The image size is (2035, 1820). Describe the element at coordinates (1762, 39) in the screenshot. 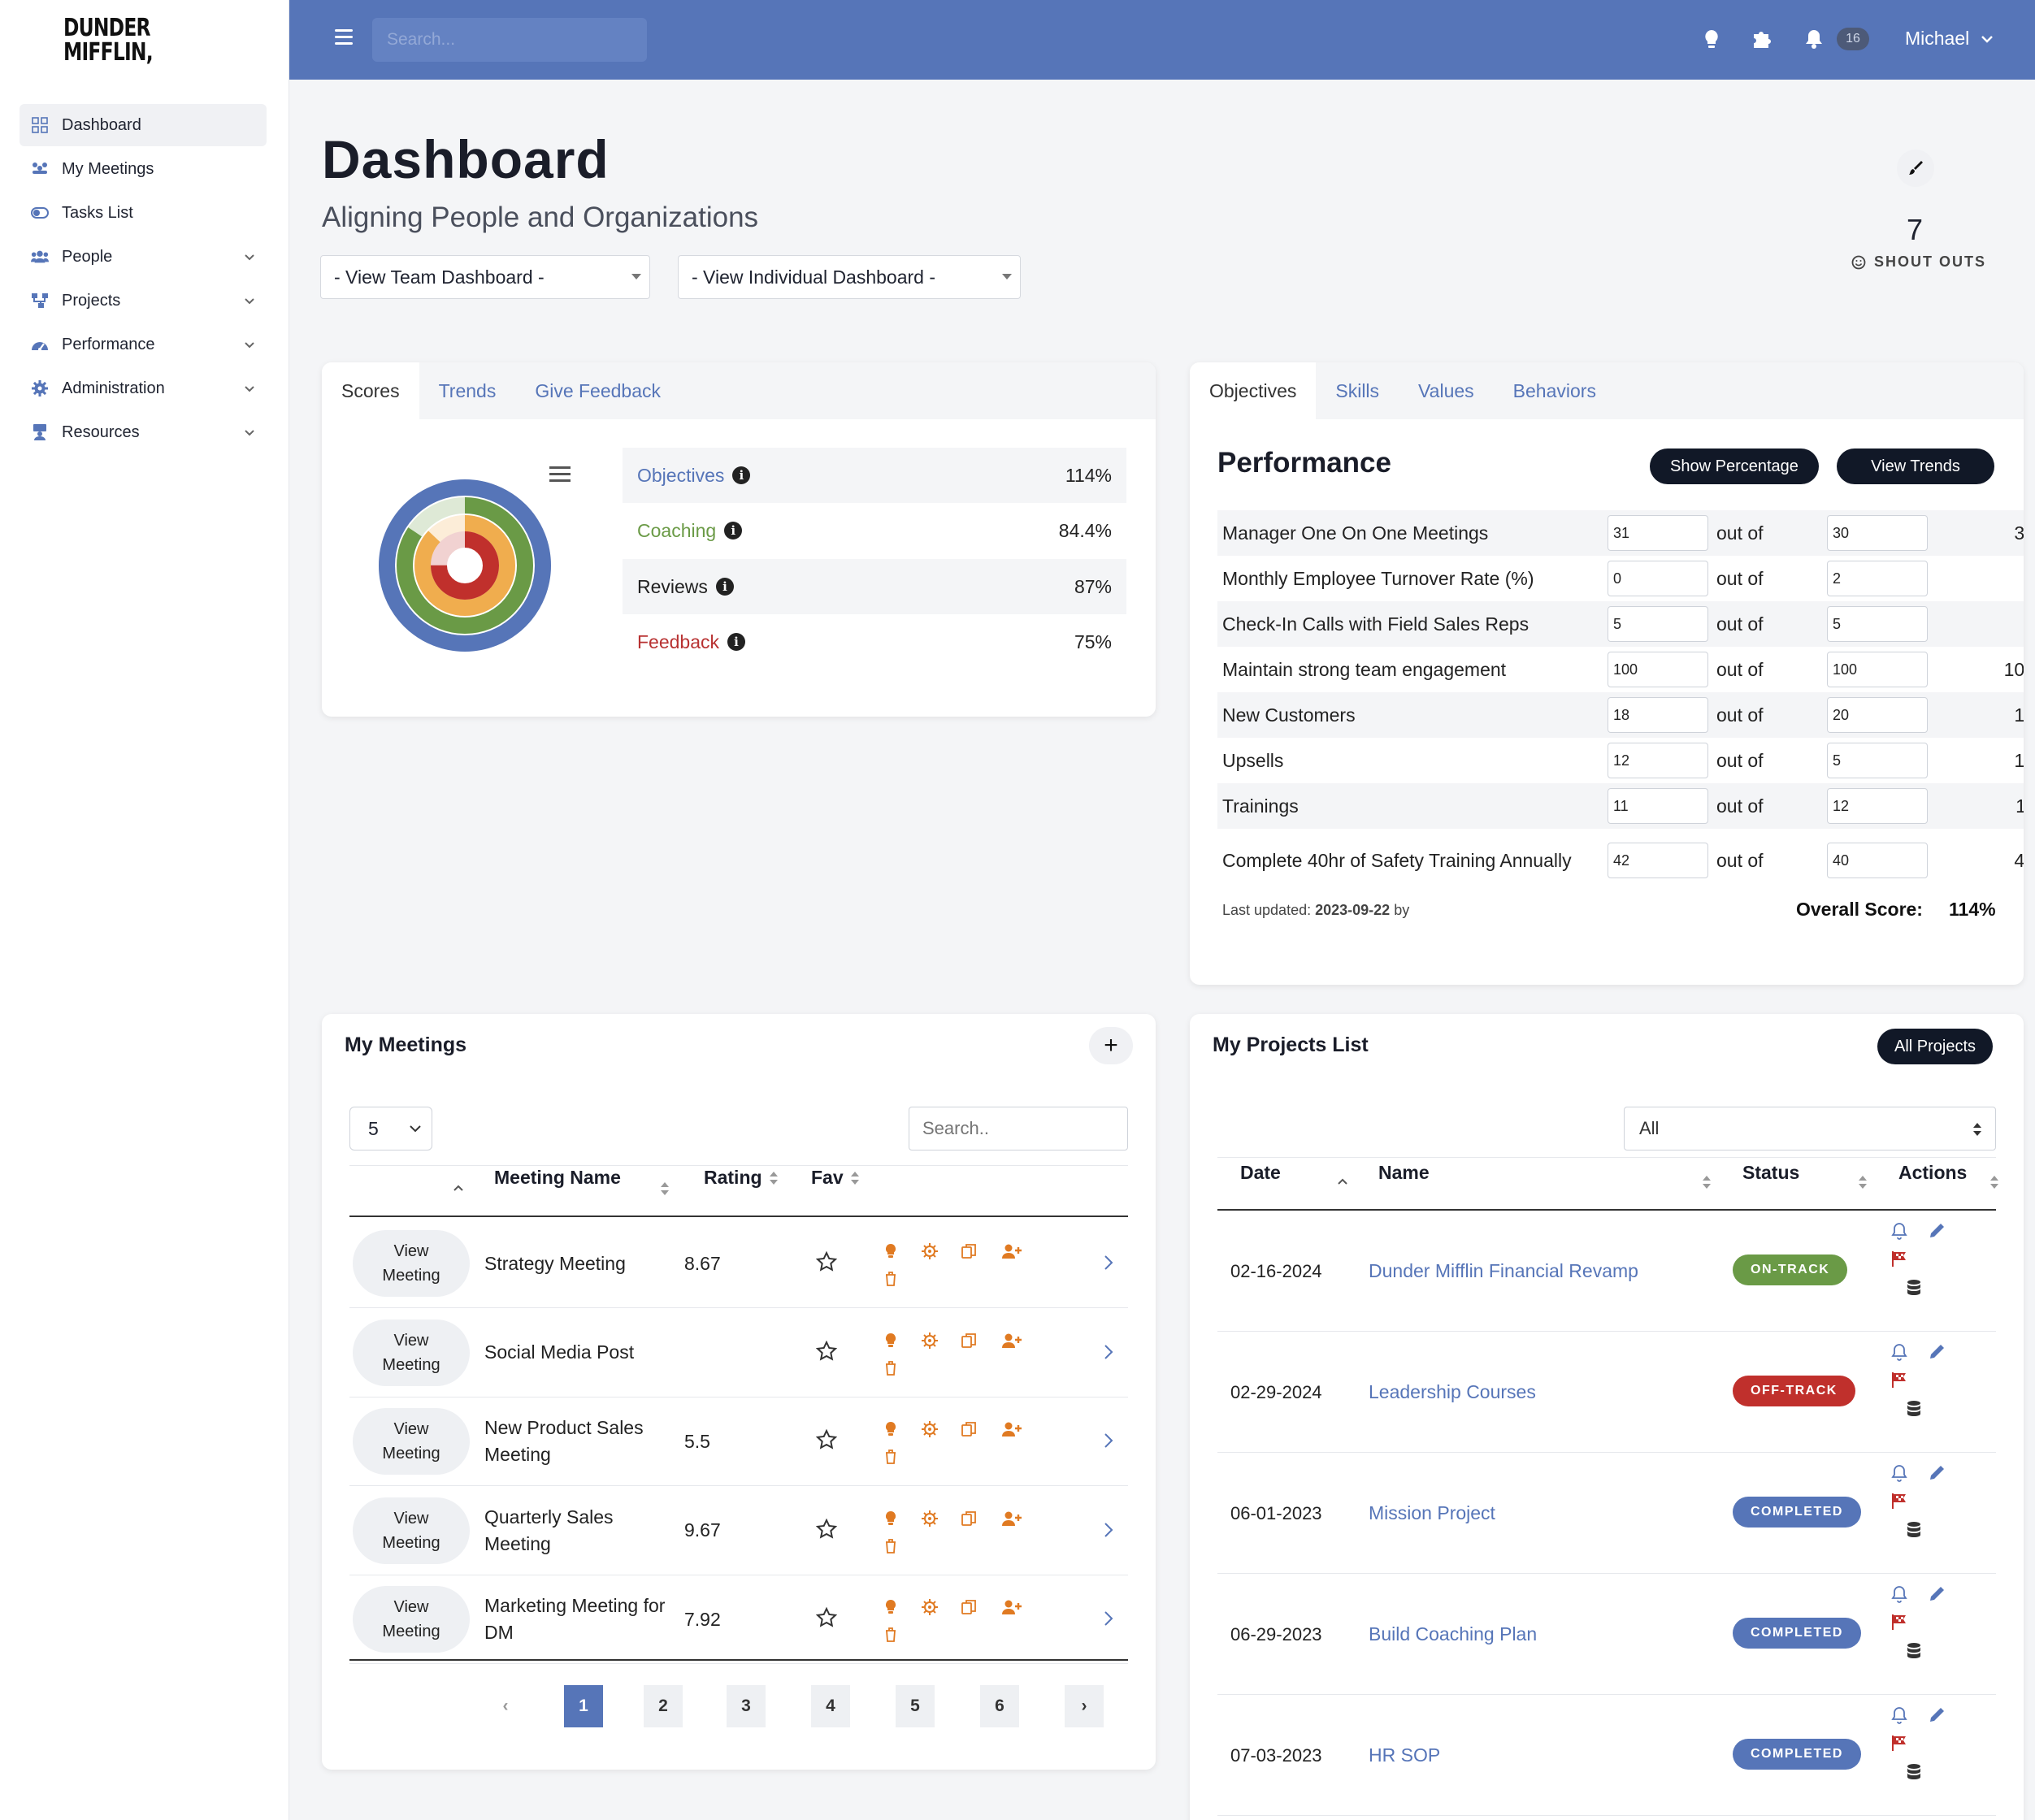

I see `puzzle-icon` at that location.